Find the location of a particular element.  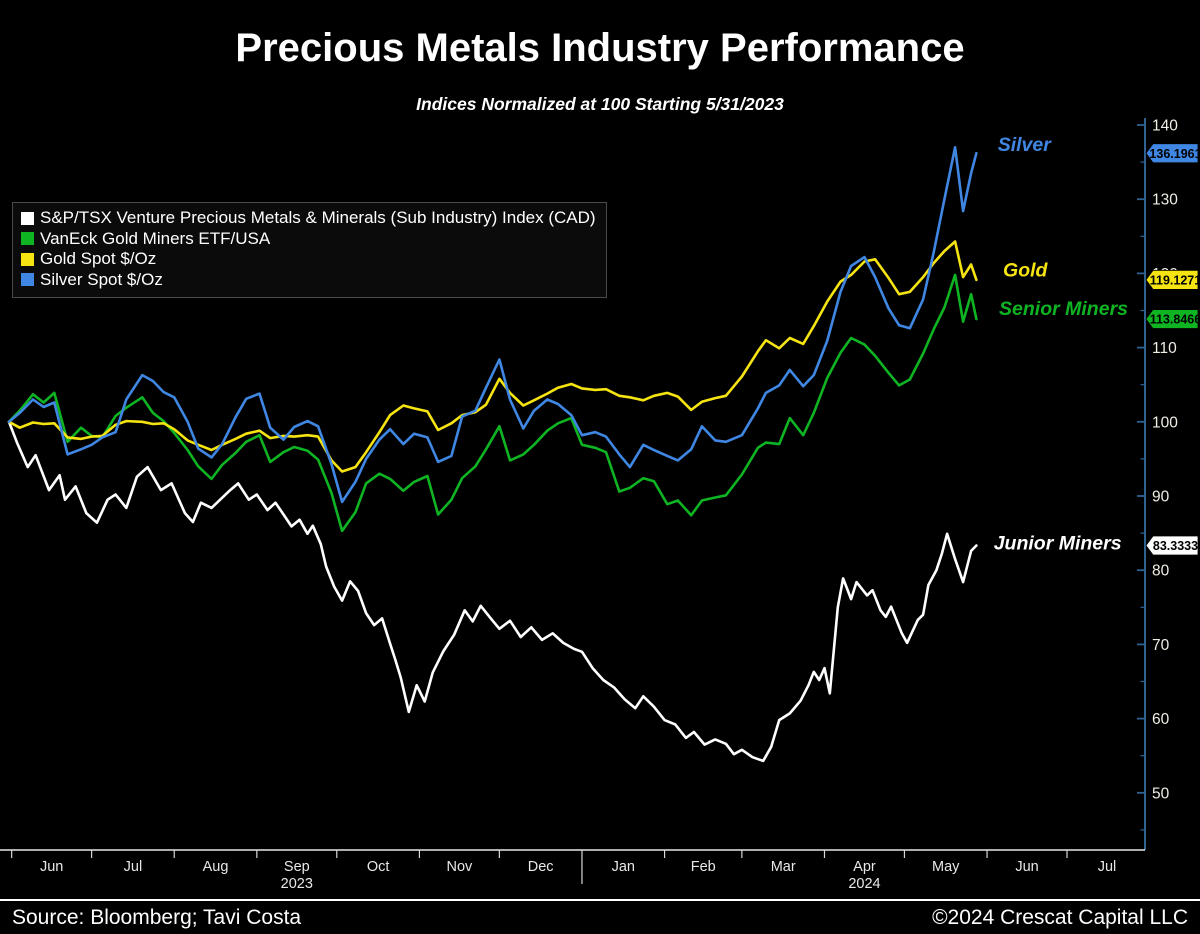

senior-miners-swatch-icon is located at coordinates (27, 239).